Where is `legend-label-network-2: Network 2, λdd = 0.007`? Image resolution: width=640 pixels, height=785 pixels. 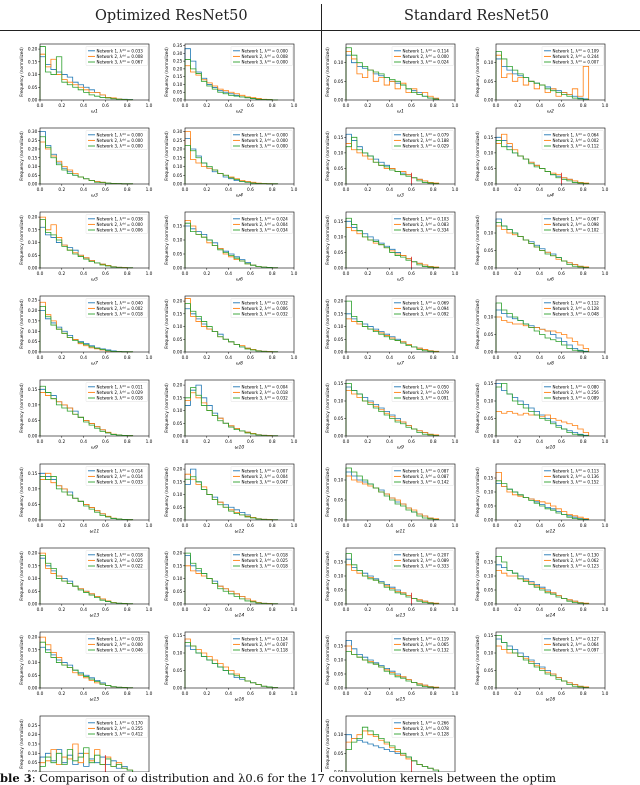
legend-label-network-2: Network 2, λdd = 0.007 is located at coordinates (265, 644).